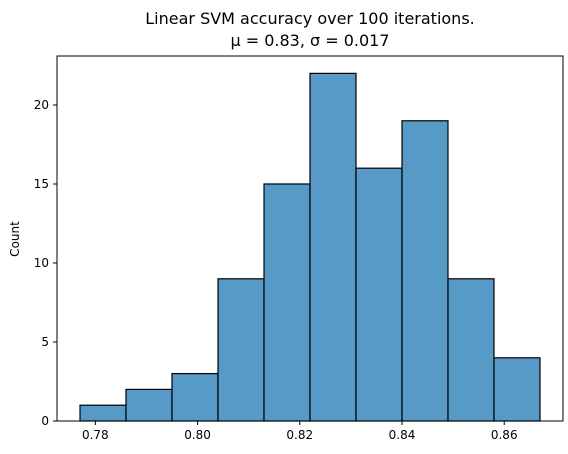  What do you see at coordinates (41, 184) in the screenshot?
I see `y-tick-label: 15` at bounding box center [41, 184].